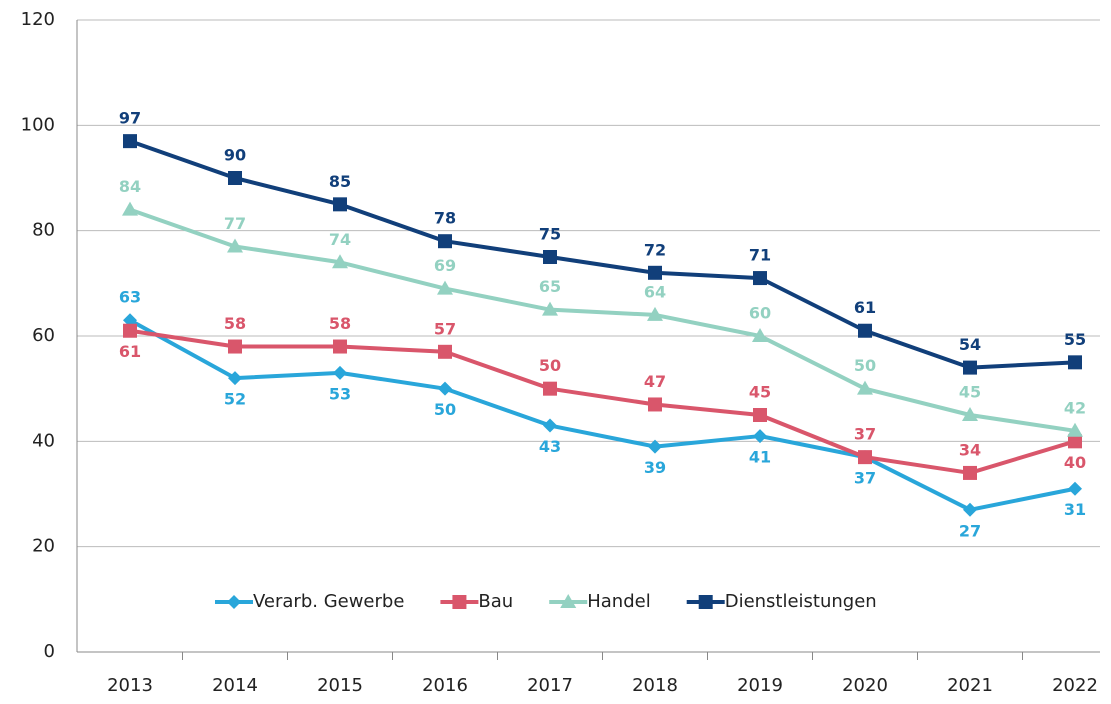  I want to click on y-tick-label: 80, so click(43, 230).